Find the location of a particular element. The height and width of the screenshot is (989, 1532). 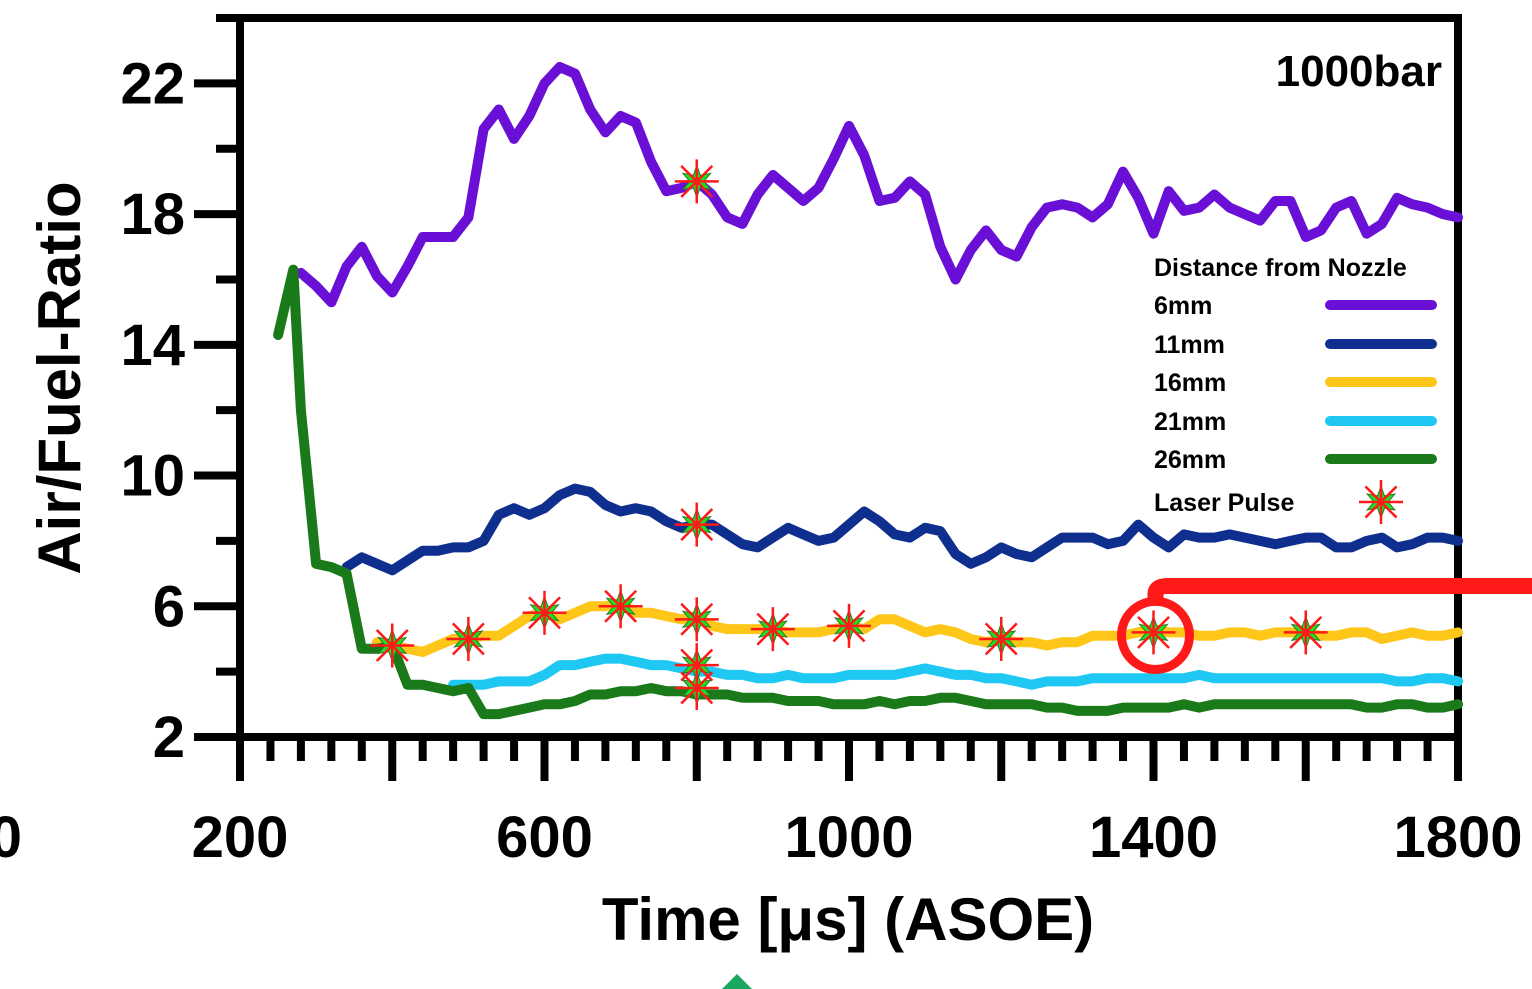

legend-entry-label: 11mm is located at coordinates (1189, 345).